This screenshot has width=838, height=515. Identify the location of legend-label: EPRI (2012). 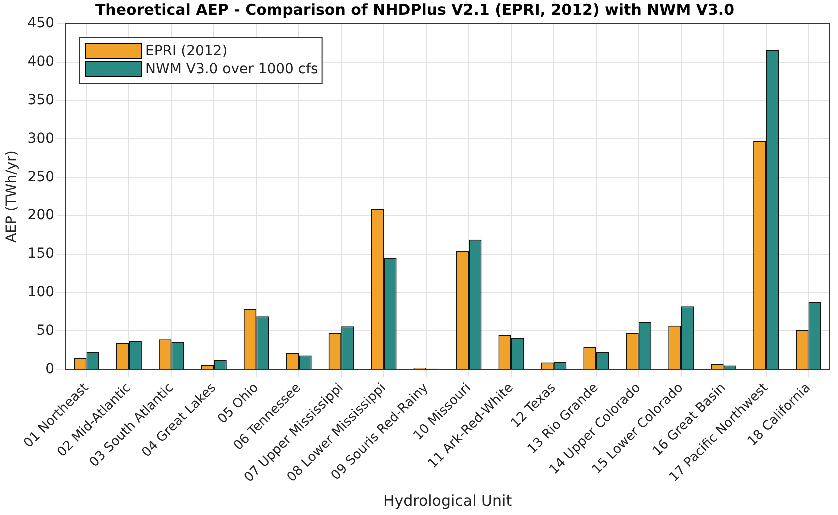
(187, 52).